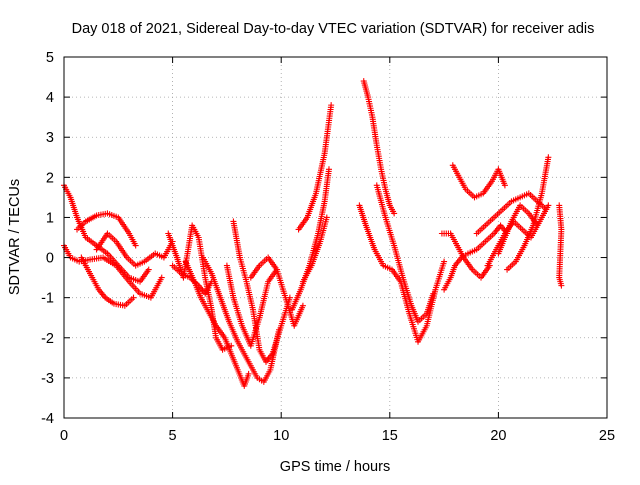 The image size is (640, 485). Describe the element at coordinates (405, 253) in the screenshot. I see `series-s18` at that location.